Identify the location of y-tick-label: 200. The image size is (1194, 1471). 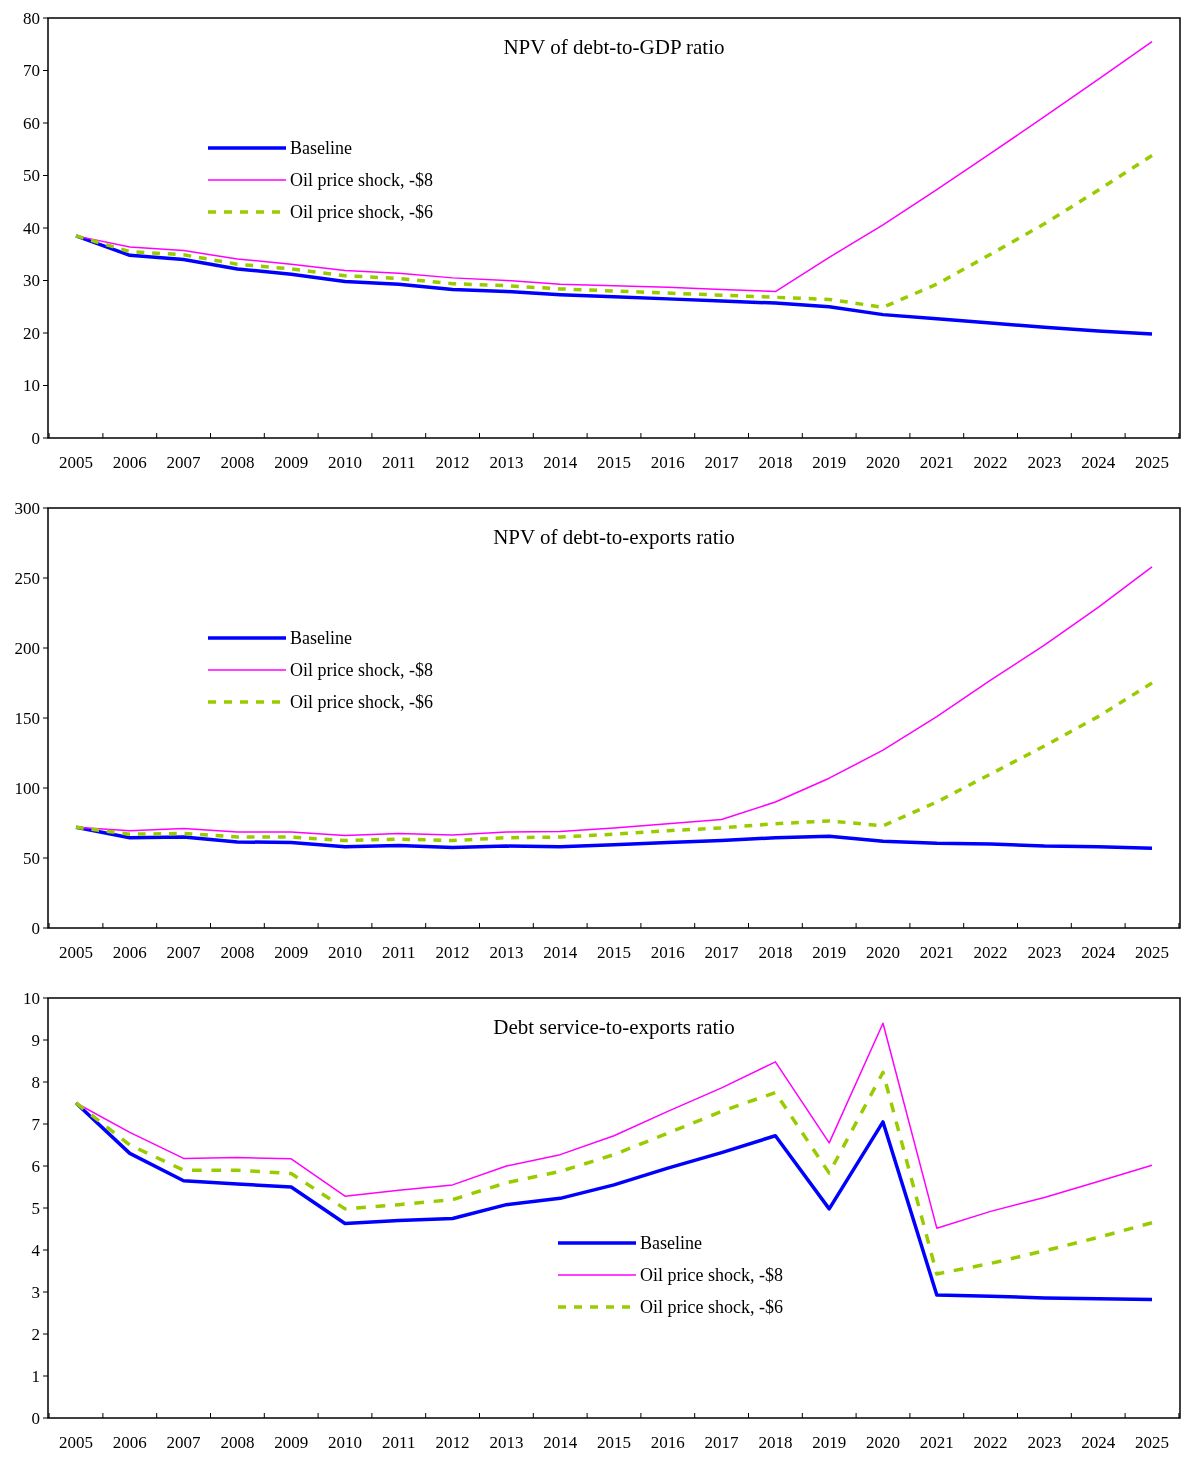
(27, 648).